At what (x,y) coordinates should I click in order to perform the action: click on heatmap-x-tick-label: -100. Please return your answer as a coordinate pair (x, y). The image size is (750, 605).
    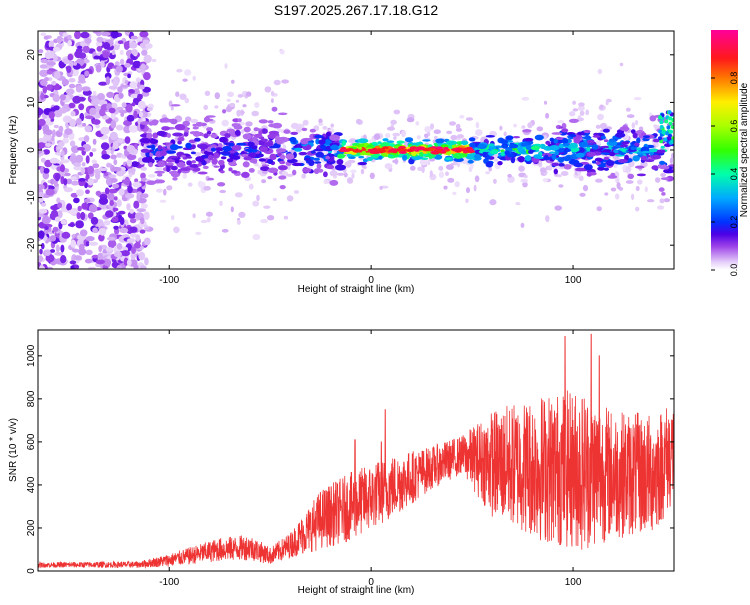
    Looking at the image, I should click on (169, 280).